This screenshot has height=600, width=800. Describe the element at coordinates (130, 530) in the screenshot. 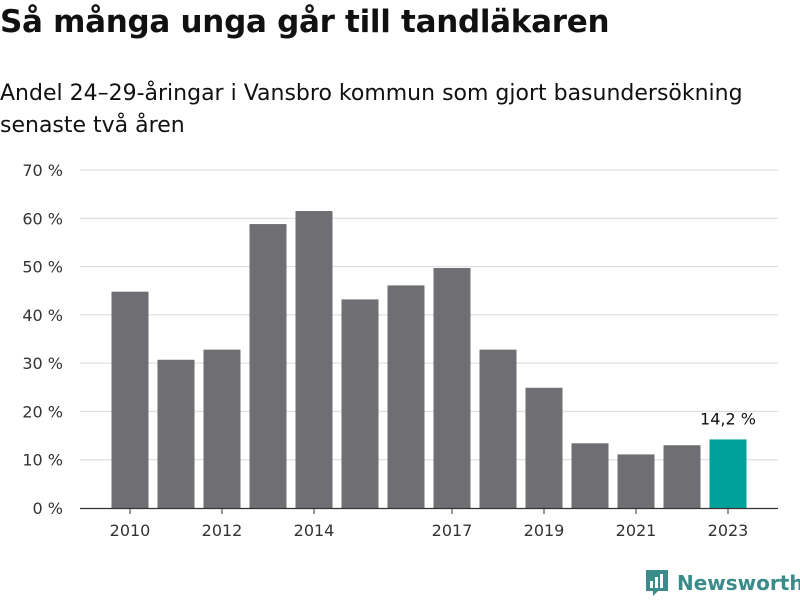

I see `x-tick-label: 2010` at that location.